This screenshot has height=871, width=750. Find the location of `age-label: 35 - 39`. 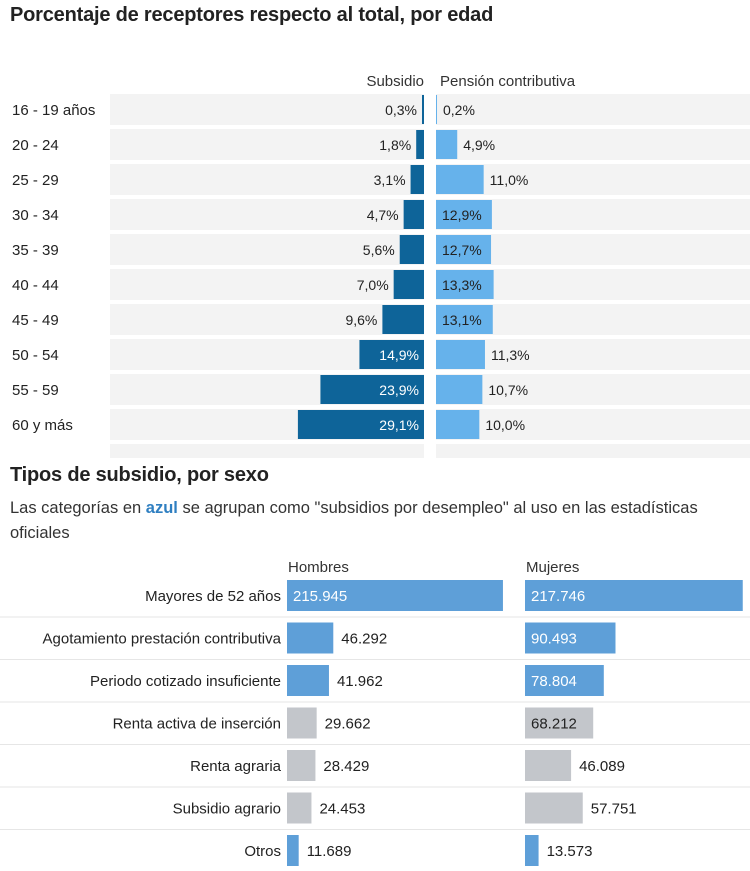

age-label: 35 - 39 is located at coordinates (35, 250).